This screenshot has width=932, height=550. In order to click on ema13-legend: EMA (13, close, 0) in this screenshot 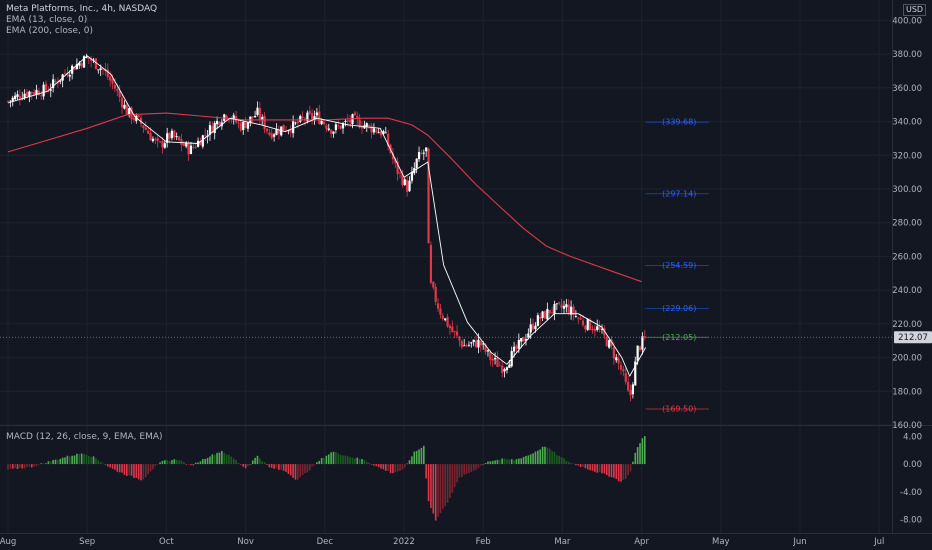, I will do `click(47, 20)`.